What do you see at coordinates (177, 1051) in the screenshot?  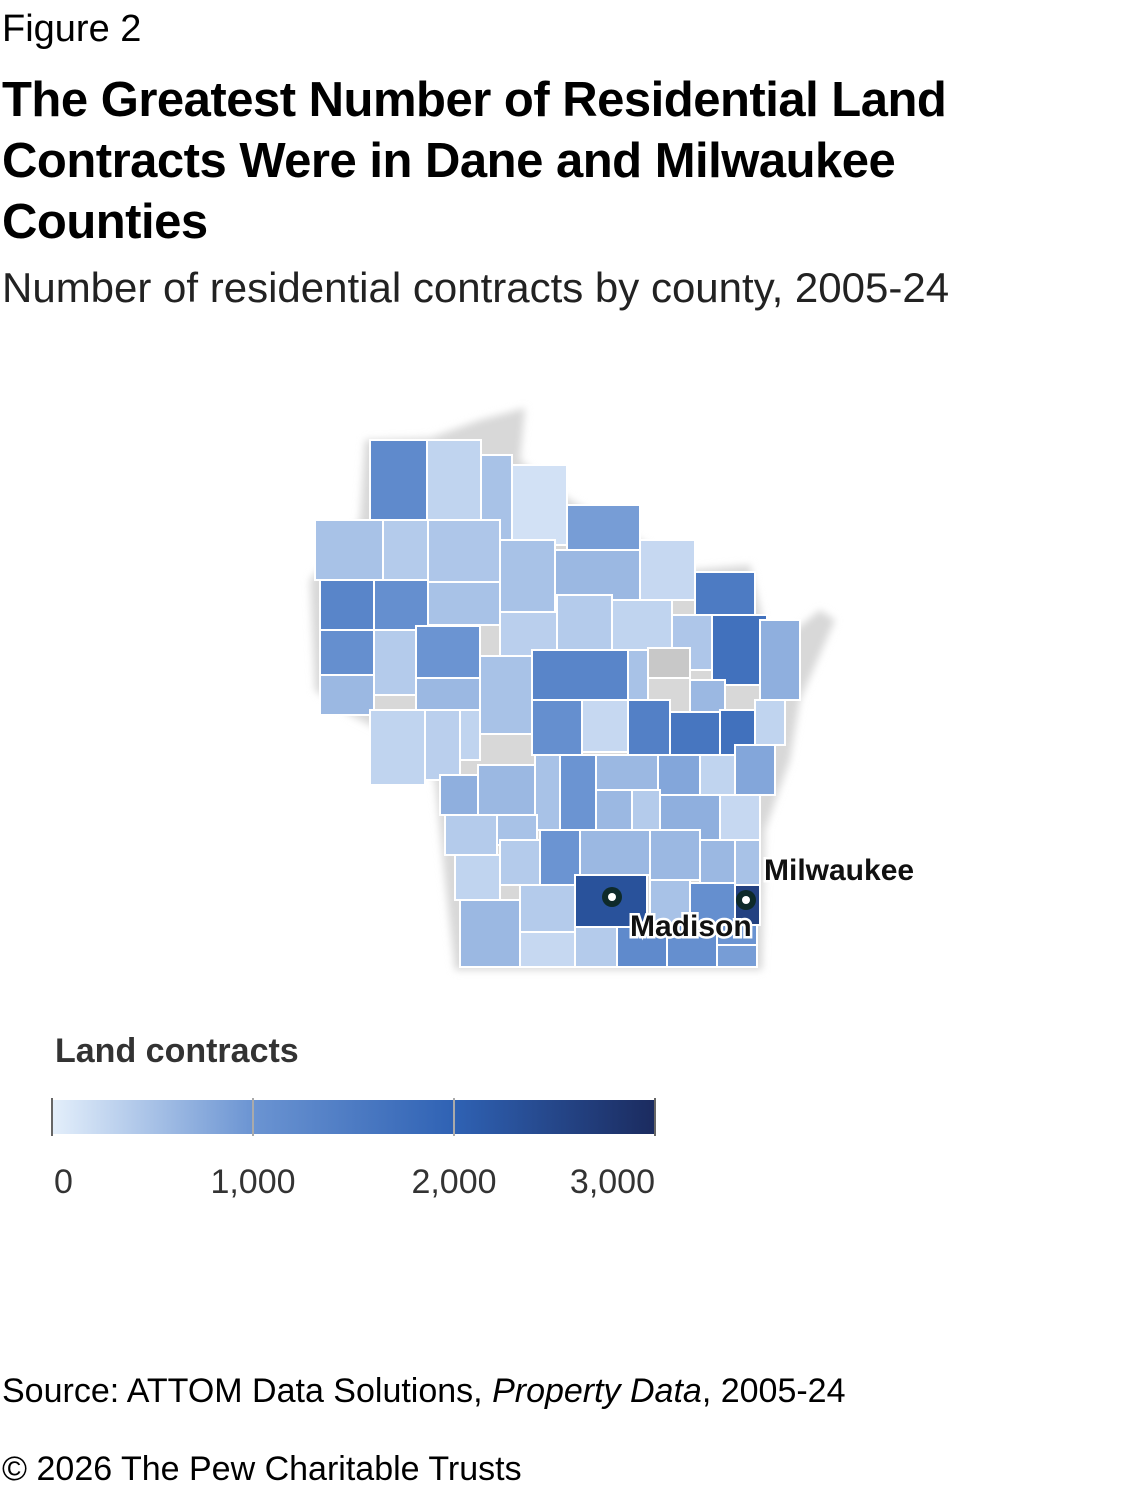 I see `legend-title: Land contracts` at bounding box center [177, 1051].